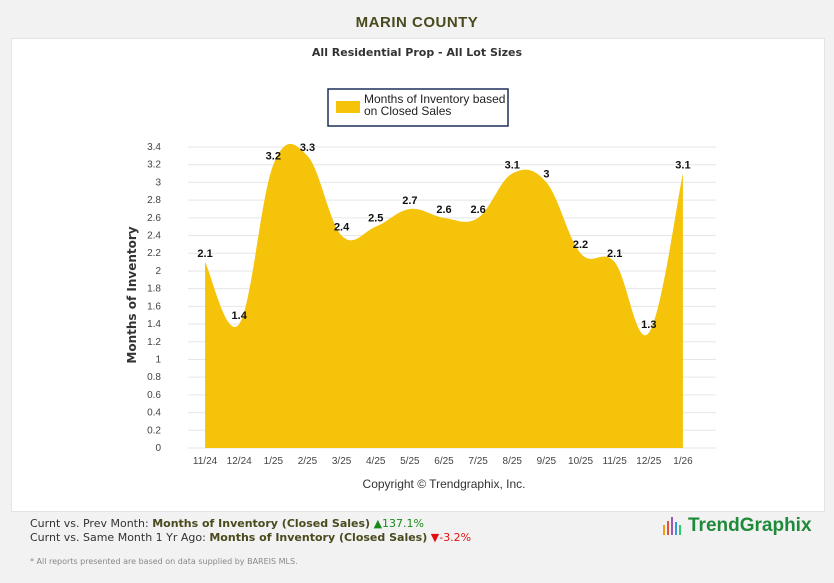 The height and width of the screenshot is (583, 834). What do you see at coordinates (737, 526) in the screenshot?
I see `trendgraphix-logo: TrendGraphix` at bounding box center [737, 526].